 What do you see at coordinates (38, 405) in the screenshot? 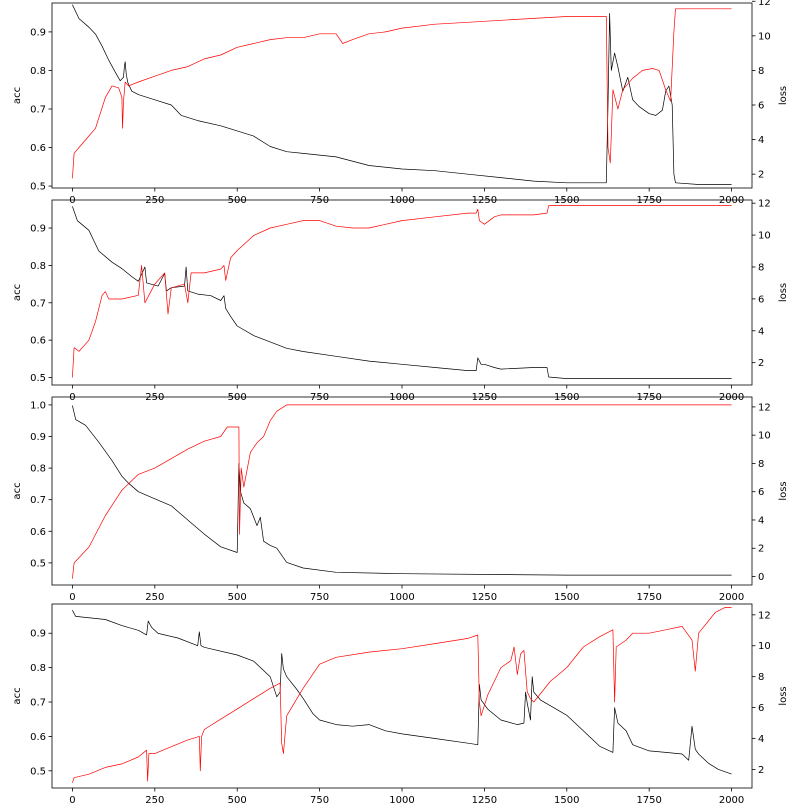
I see `y-tick-label: 1.0` at bounding box center [38, 405].